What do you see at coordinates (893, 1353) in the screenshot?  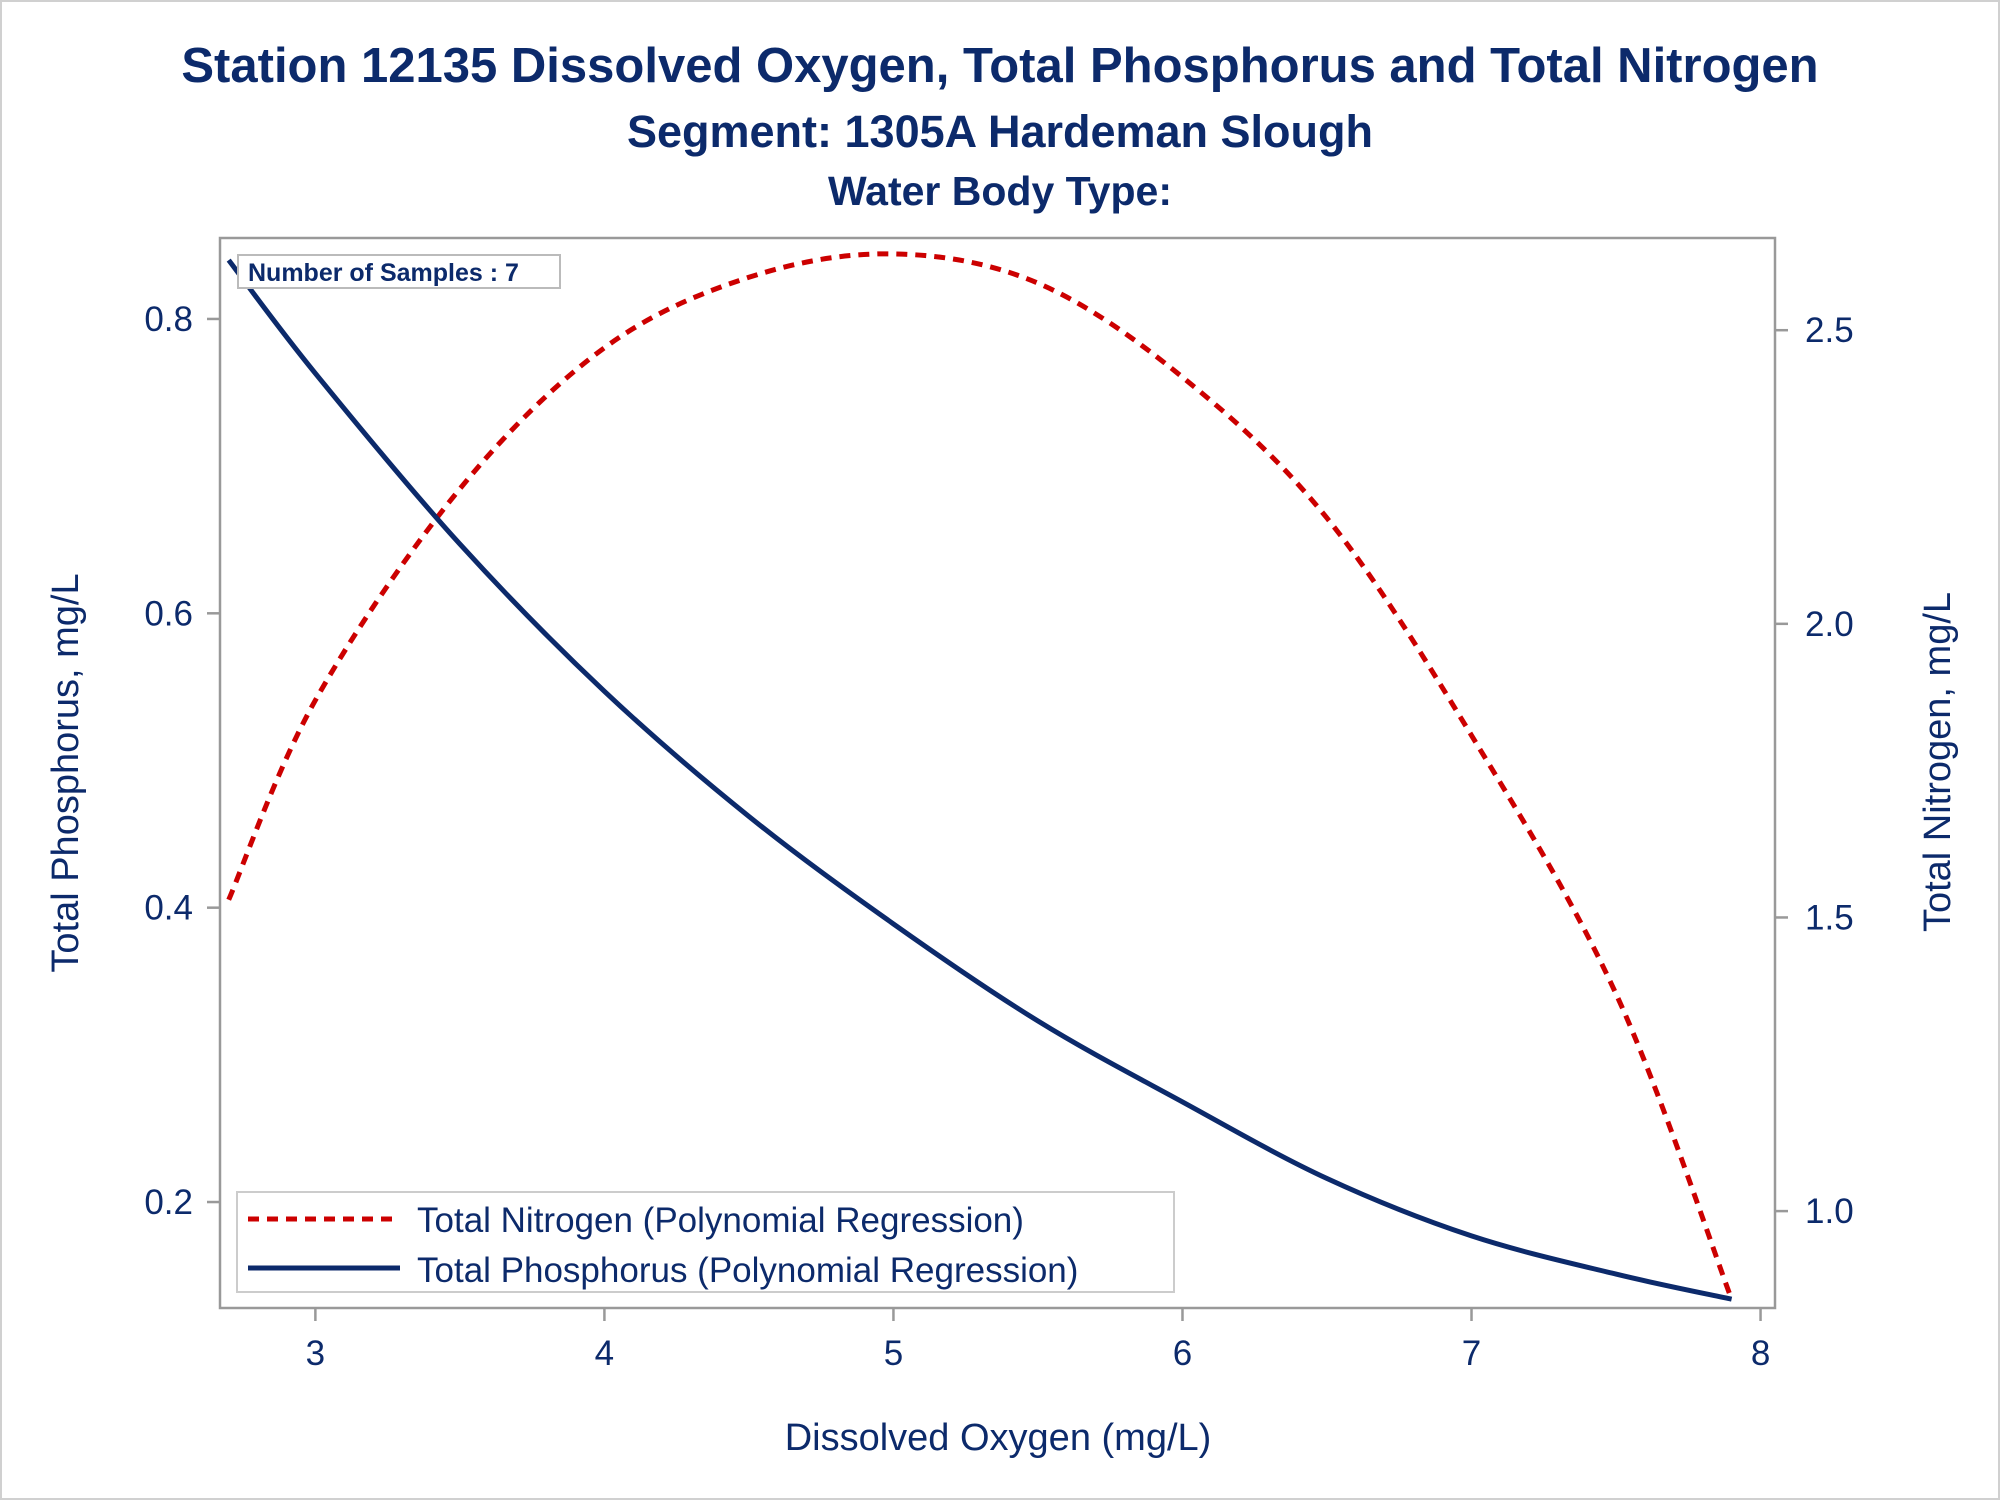 I see `x-tick-label: 5` at bounding box center [893, 1353].